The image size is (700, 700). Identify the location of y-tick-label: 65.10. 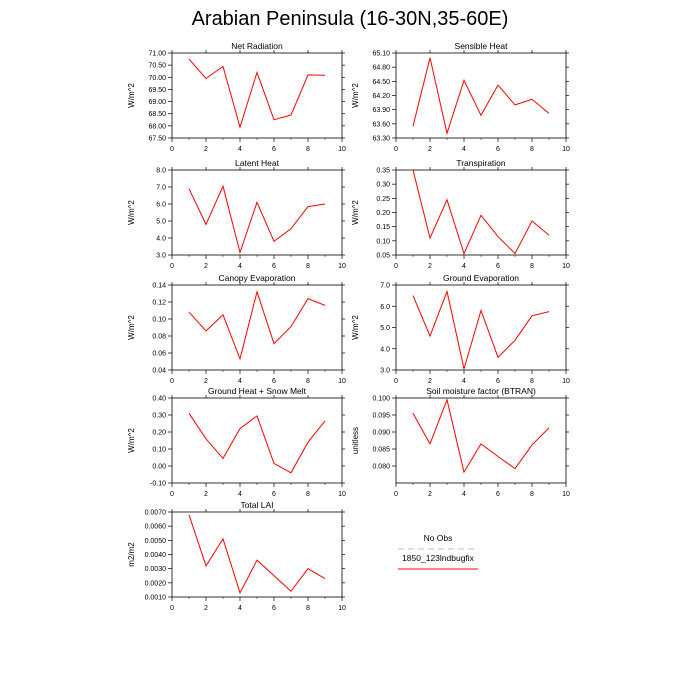
(381, 54).